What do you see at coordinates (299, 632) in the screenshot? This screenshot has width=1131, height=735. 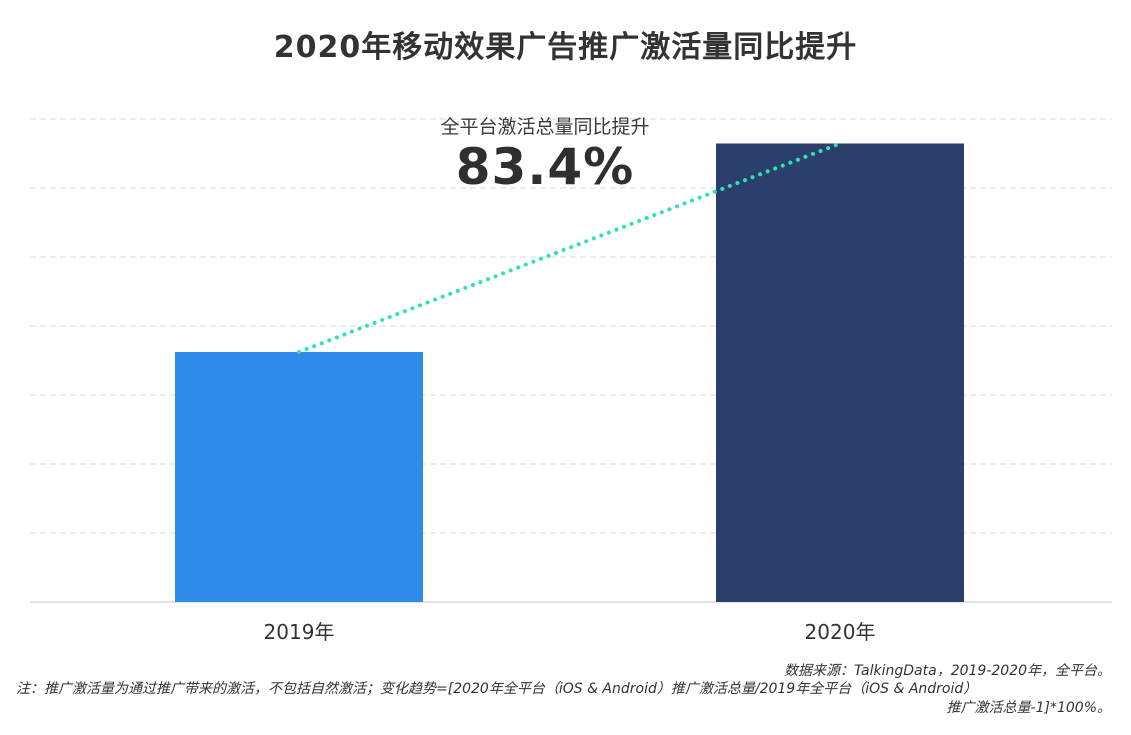 I see `x-tick-label-0: 2019年` at bounding box center [299, 632].